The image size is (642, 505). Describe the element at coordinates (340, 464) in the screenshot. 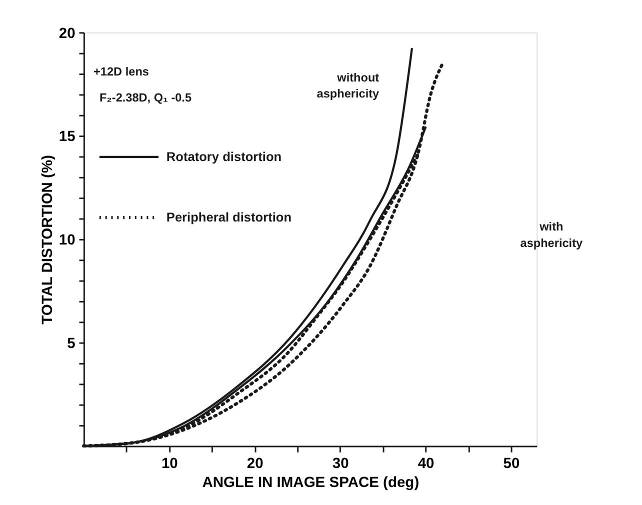

I see `x-tick-label: 30` at that location.